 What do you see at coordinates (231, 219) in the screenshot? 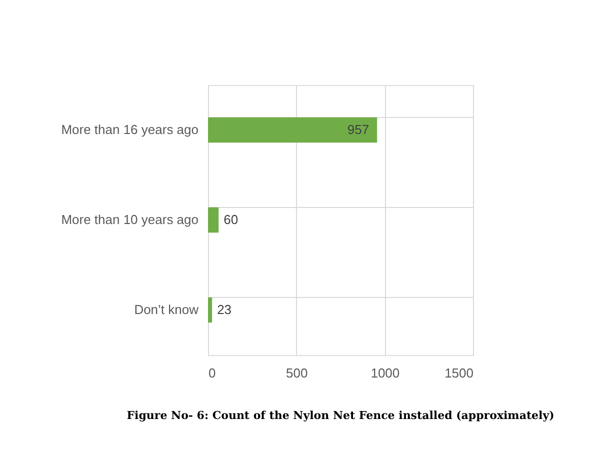
I see `data-label: 60` at bounding box center [231, 219].